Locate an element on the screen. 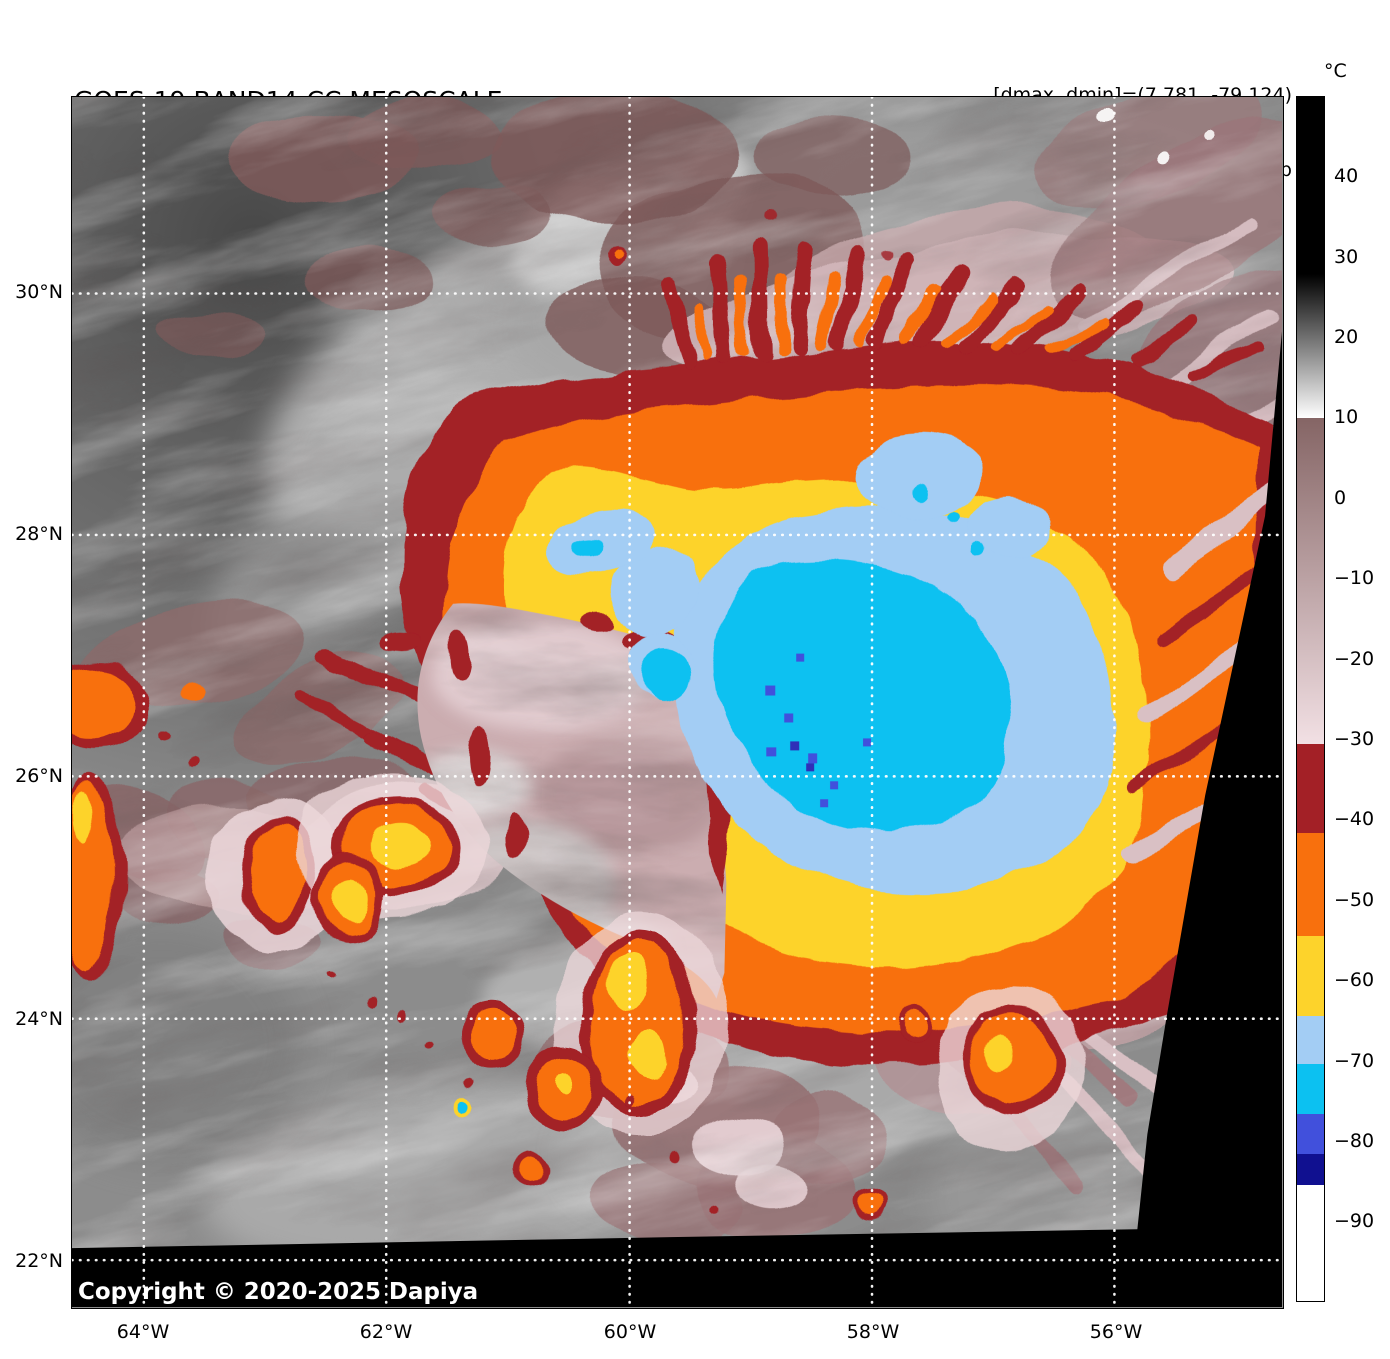  overshooting-tops is located at coordinates (818, 730).